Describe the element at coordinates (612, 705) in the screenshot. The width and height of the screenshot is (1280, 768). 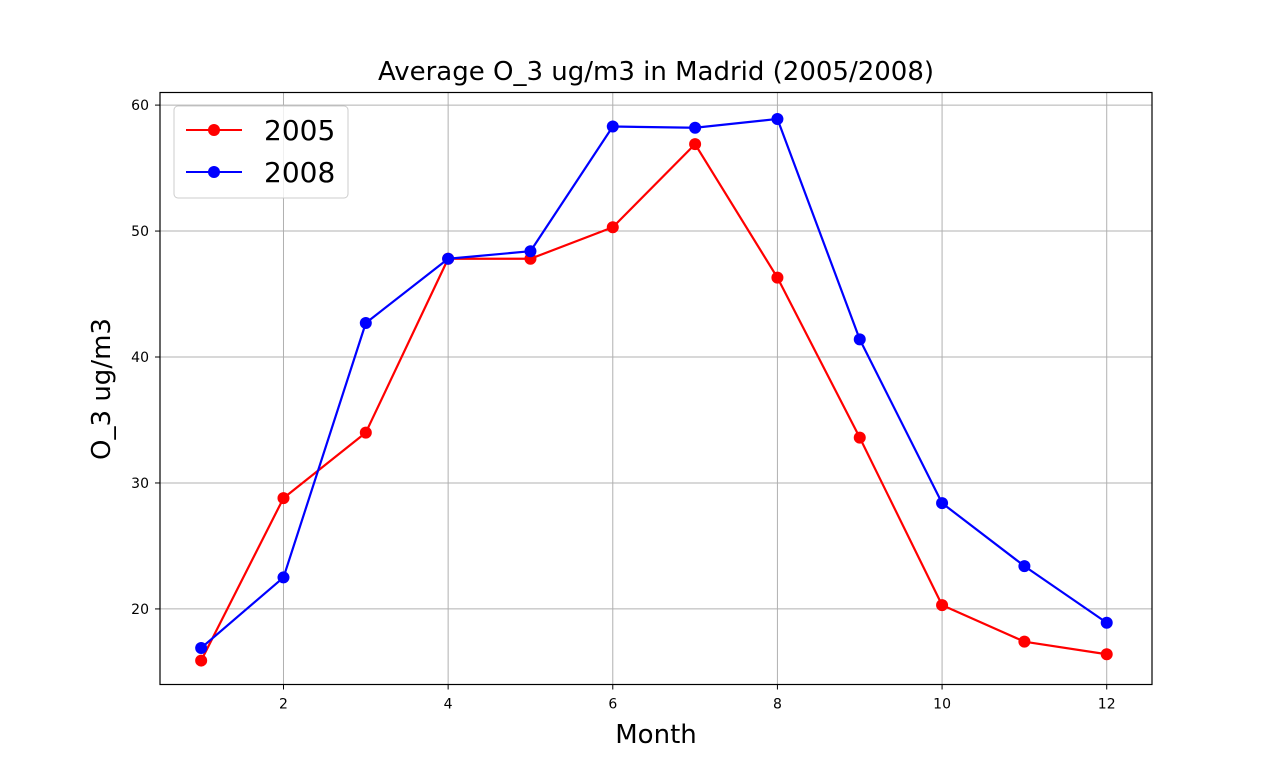
I see `x-tick-label: 6` at that location.